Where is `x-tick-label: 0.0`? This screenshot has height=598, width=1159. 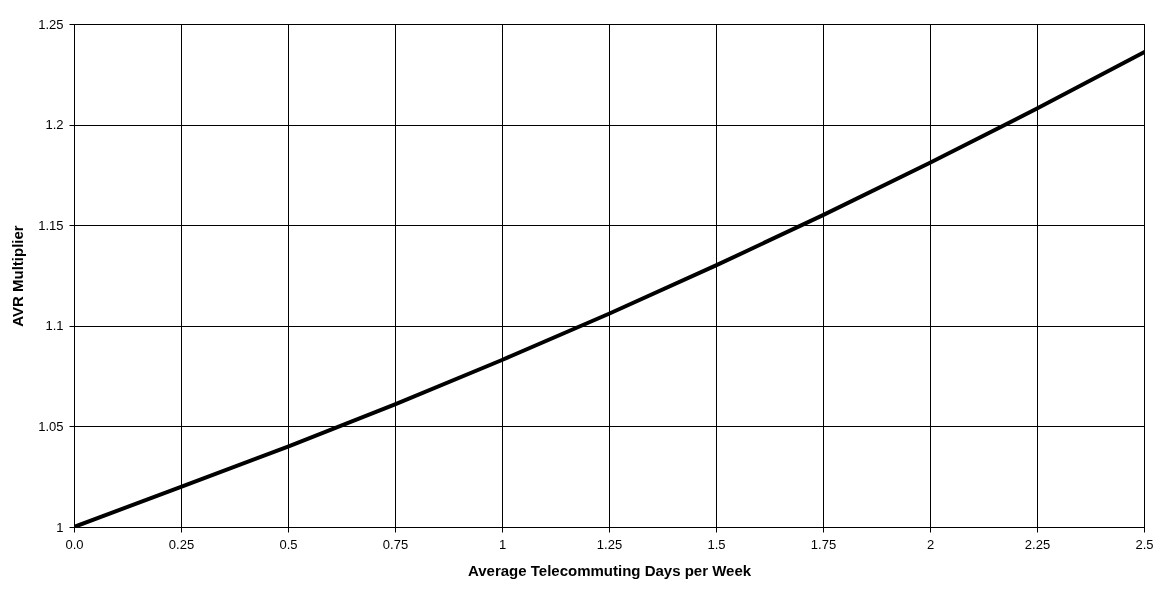
x-tick-label: 0.0 is located at coordinates (74, 544).